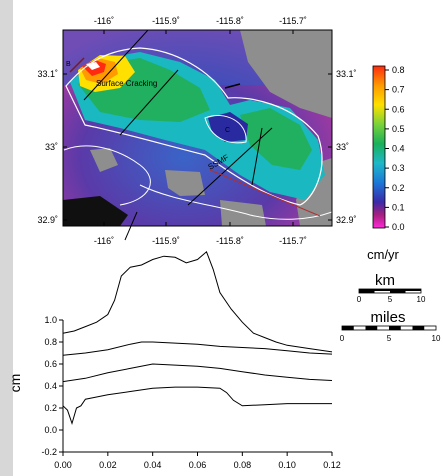 Image resolution: width=443 pixels, height=476 pixels. What do you see at coordinates (359, 299) in the screenshot?
I see `scale-km-tick: 0` at bounding box center [359, 299].